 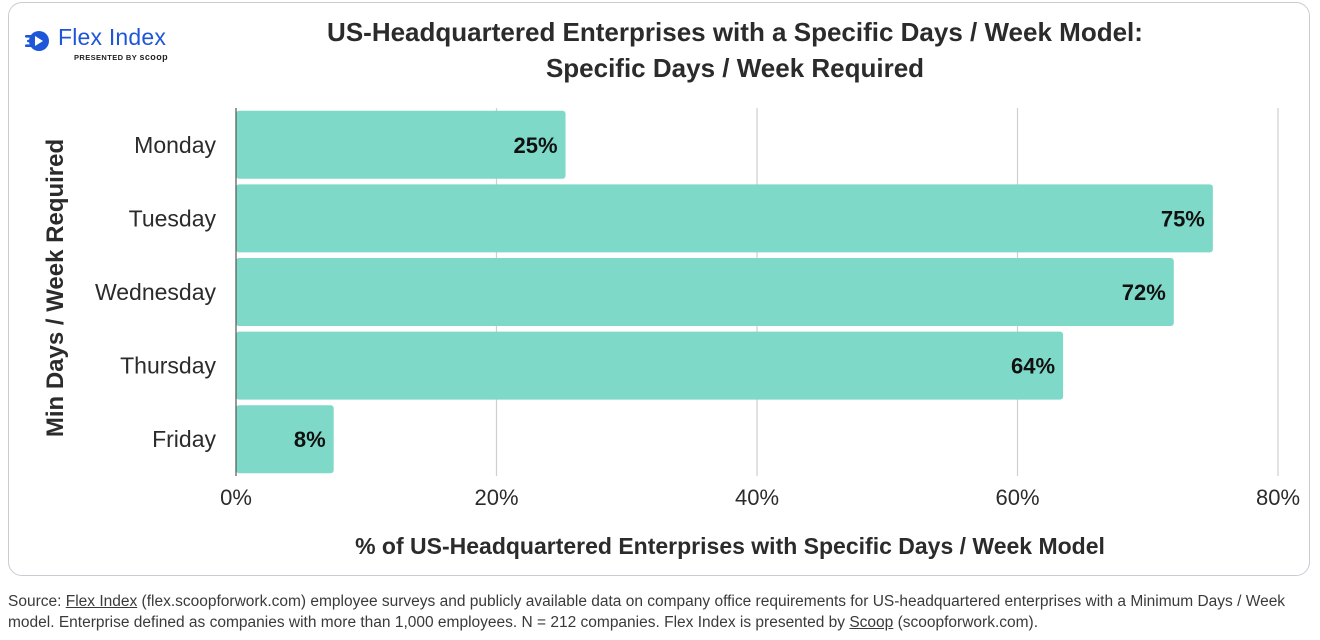 I want to click on flex-index-logo-icon, so click(x=37, y=41).